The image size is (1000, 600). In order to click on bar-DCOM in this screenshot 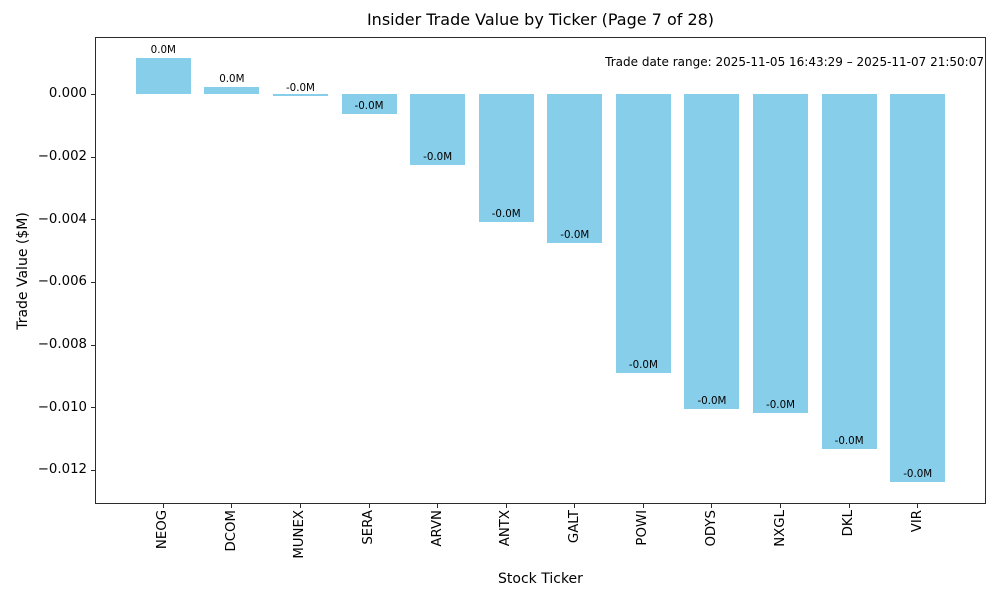, I will do `click(232, 90)`.